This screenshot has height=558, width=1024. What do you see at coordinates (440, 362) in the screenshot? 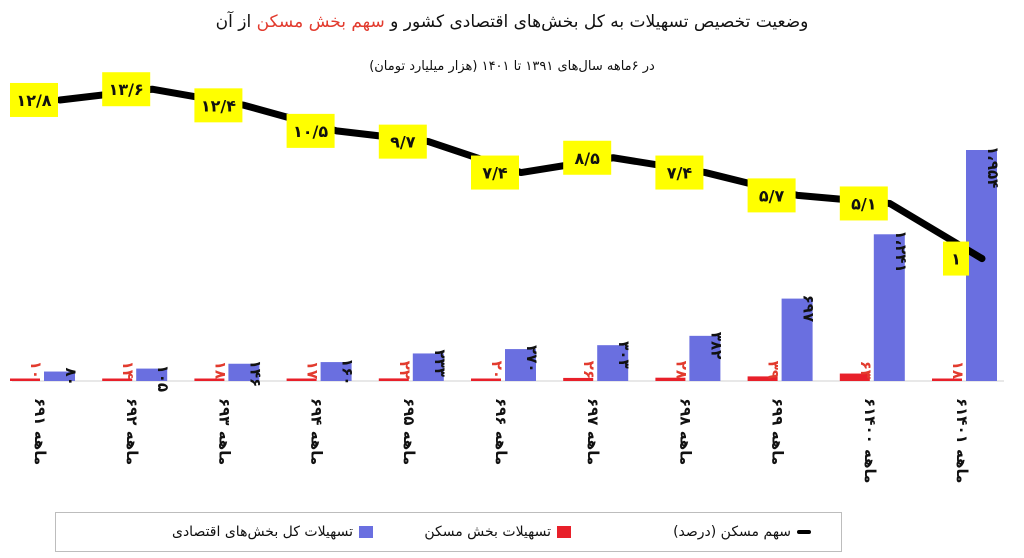
I see `data-label-total: ۲۳۳` at bounding box center [440, 362].